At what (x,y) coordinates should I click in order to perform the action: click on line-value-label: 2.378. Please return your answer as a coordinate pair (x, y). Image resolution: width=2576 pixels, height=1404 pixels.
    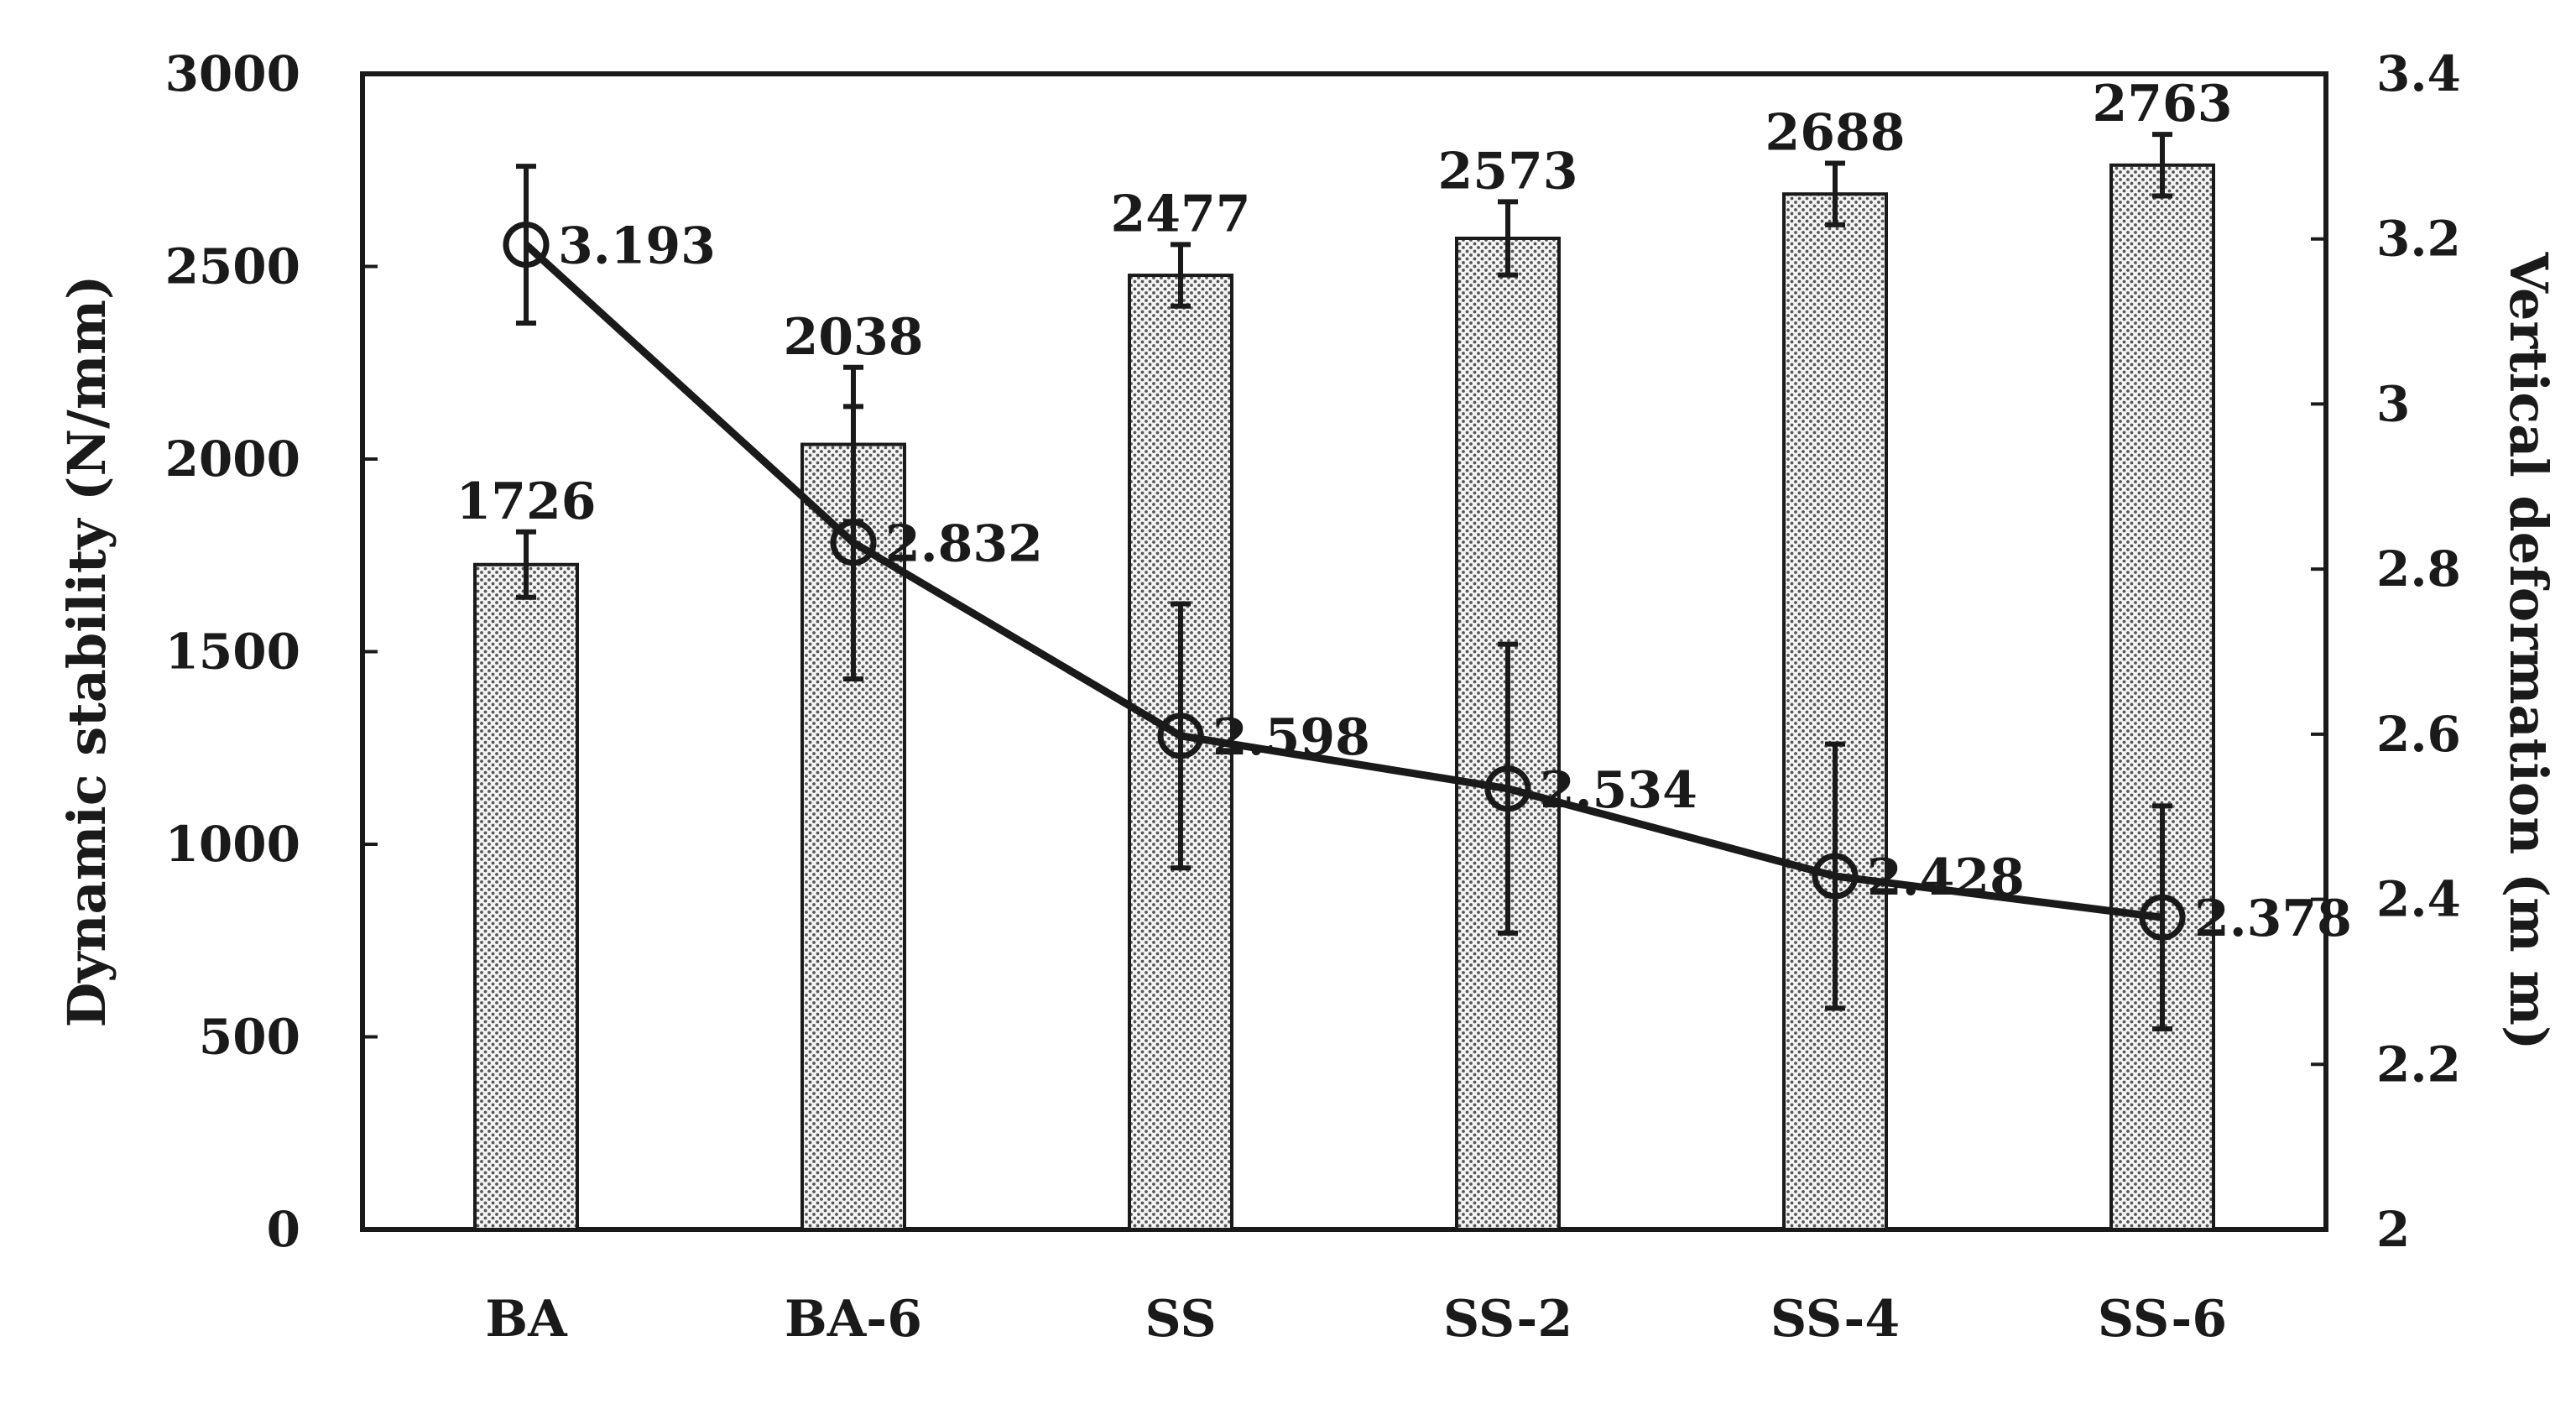
    Looking at the image, I should click on (2273, 919).